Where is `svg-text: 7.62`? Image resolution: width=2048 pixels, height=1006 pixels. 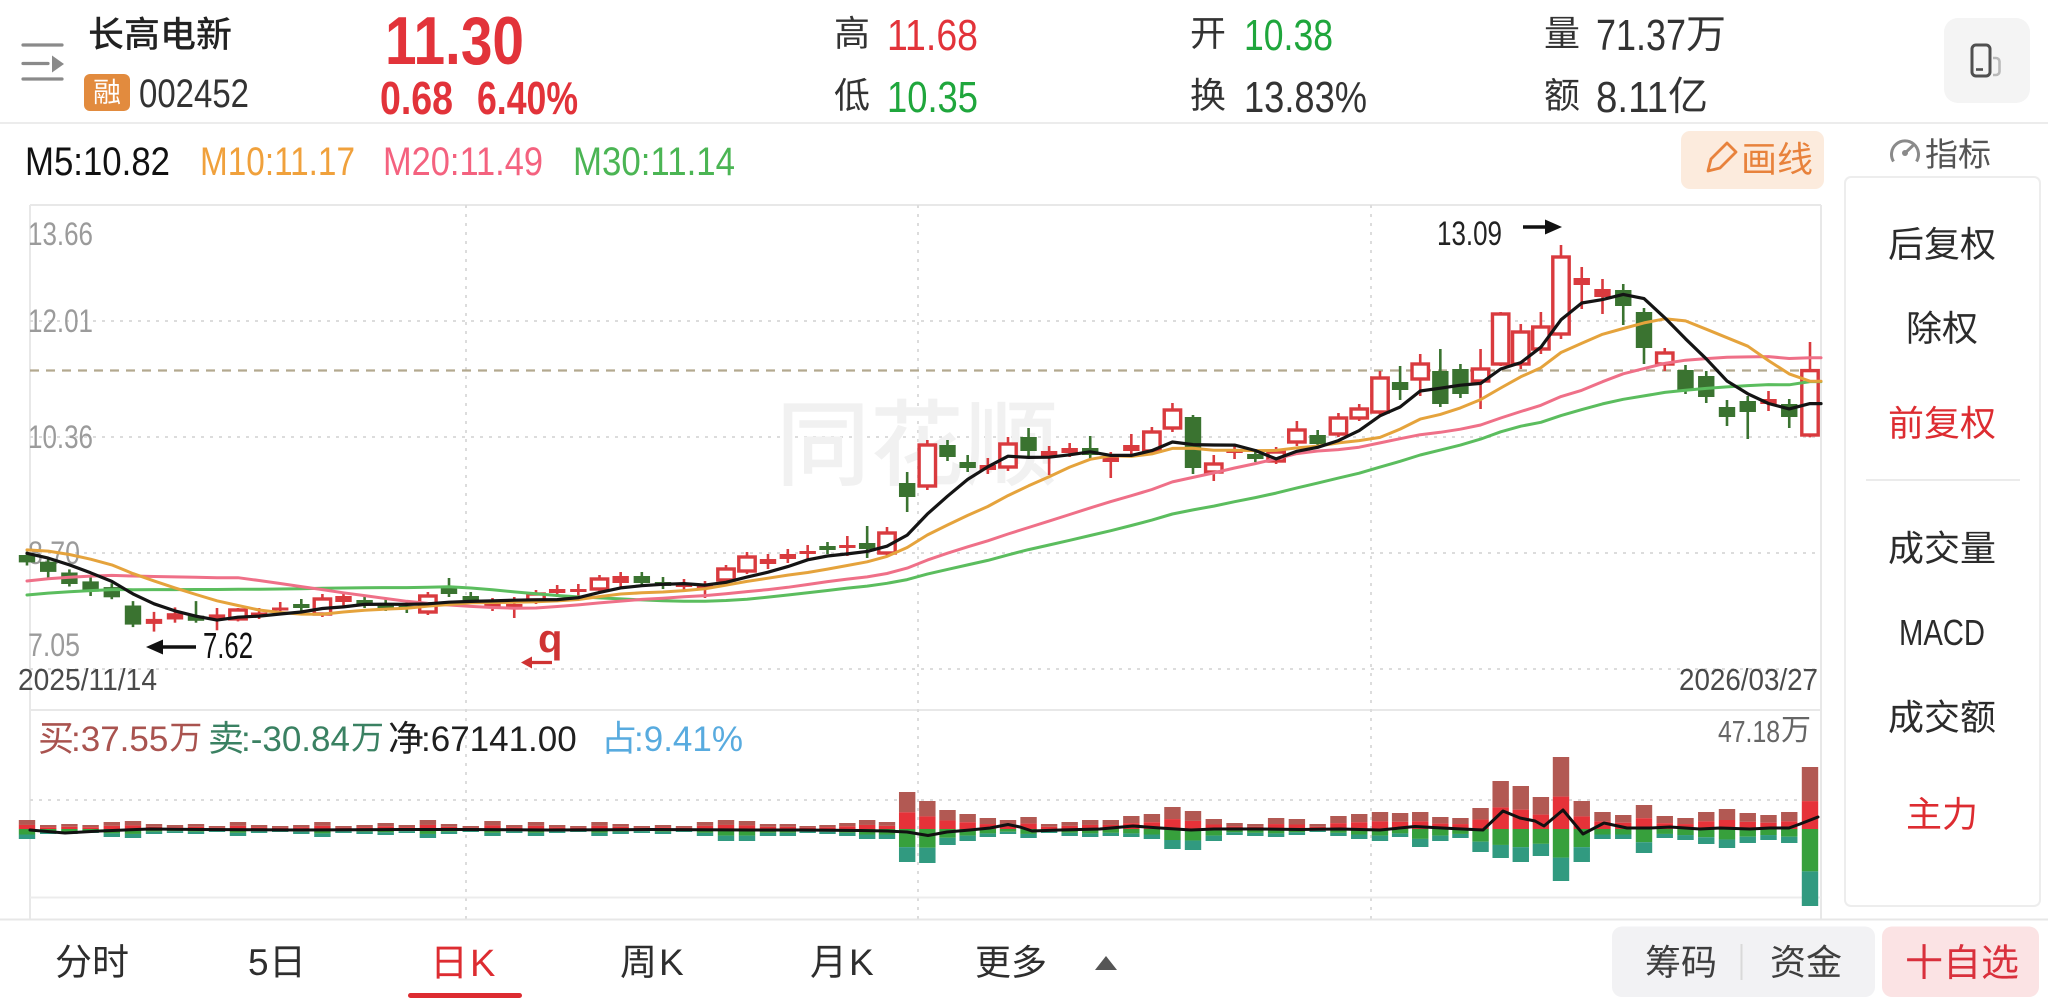 svg-text: 7.62 is located at coordinates (228, 645).